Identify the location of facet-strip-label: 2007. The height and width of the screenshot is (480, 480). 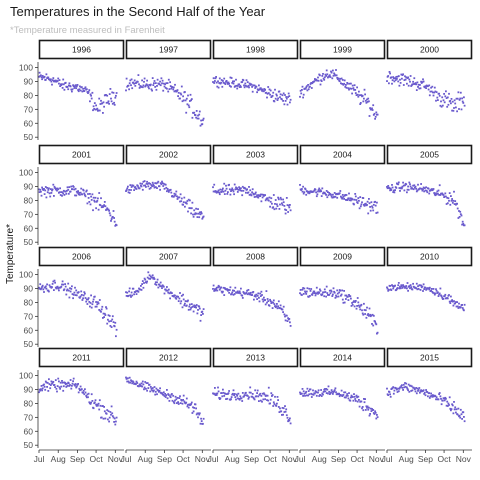
(168, 257).